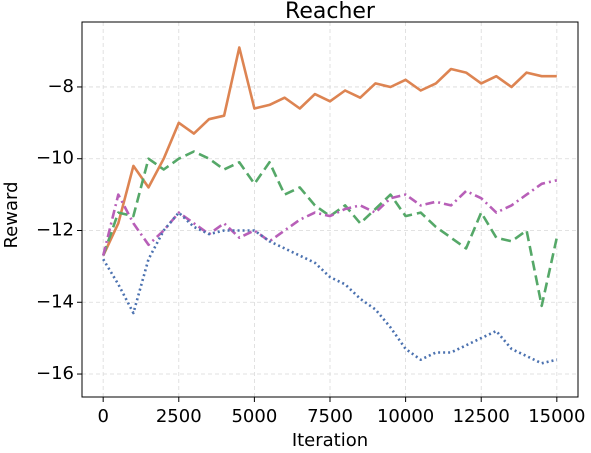  Describe the element at coordinates (55, 301) in the screenshot. I see `y-tick-label: −14` at that location.